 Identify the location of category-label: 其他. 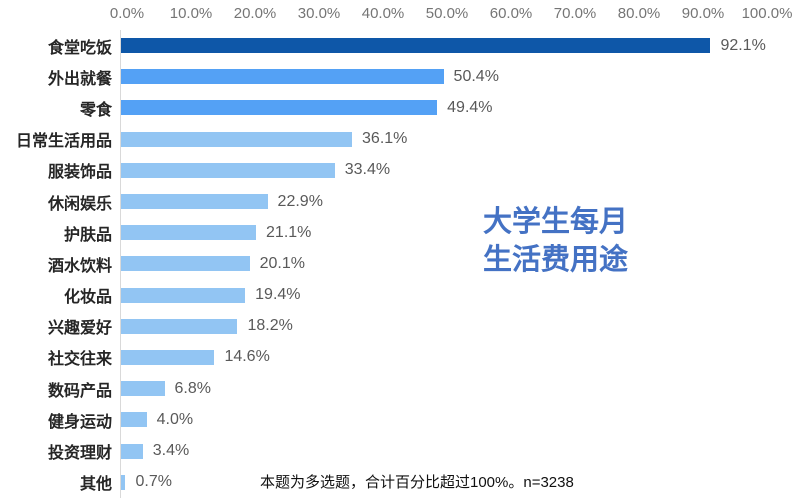
(95, 485).